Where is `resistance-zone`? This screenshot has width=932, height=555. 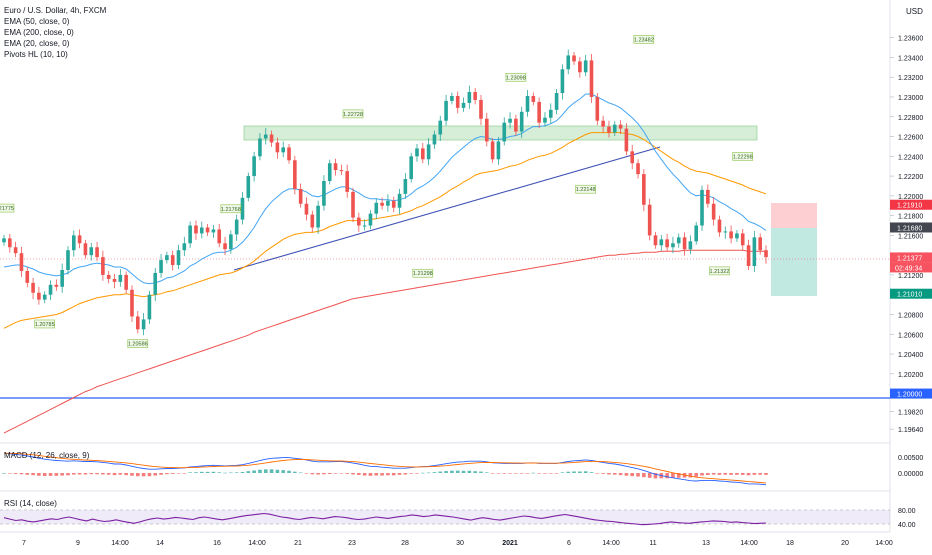 resistance-zone is located at coordinates (500, 133).